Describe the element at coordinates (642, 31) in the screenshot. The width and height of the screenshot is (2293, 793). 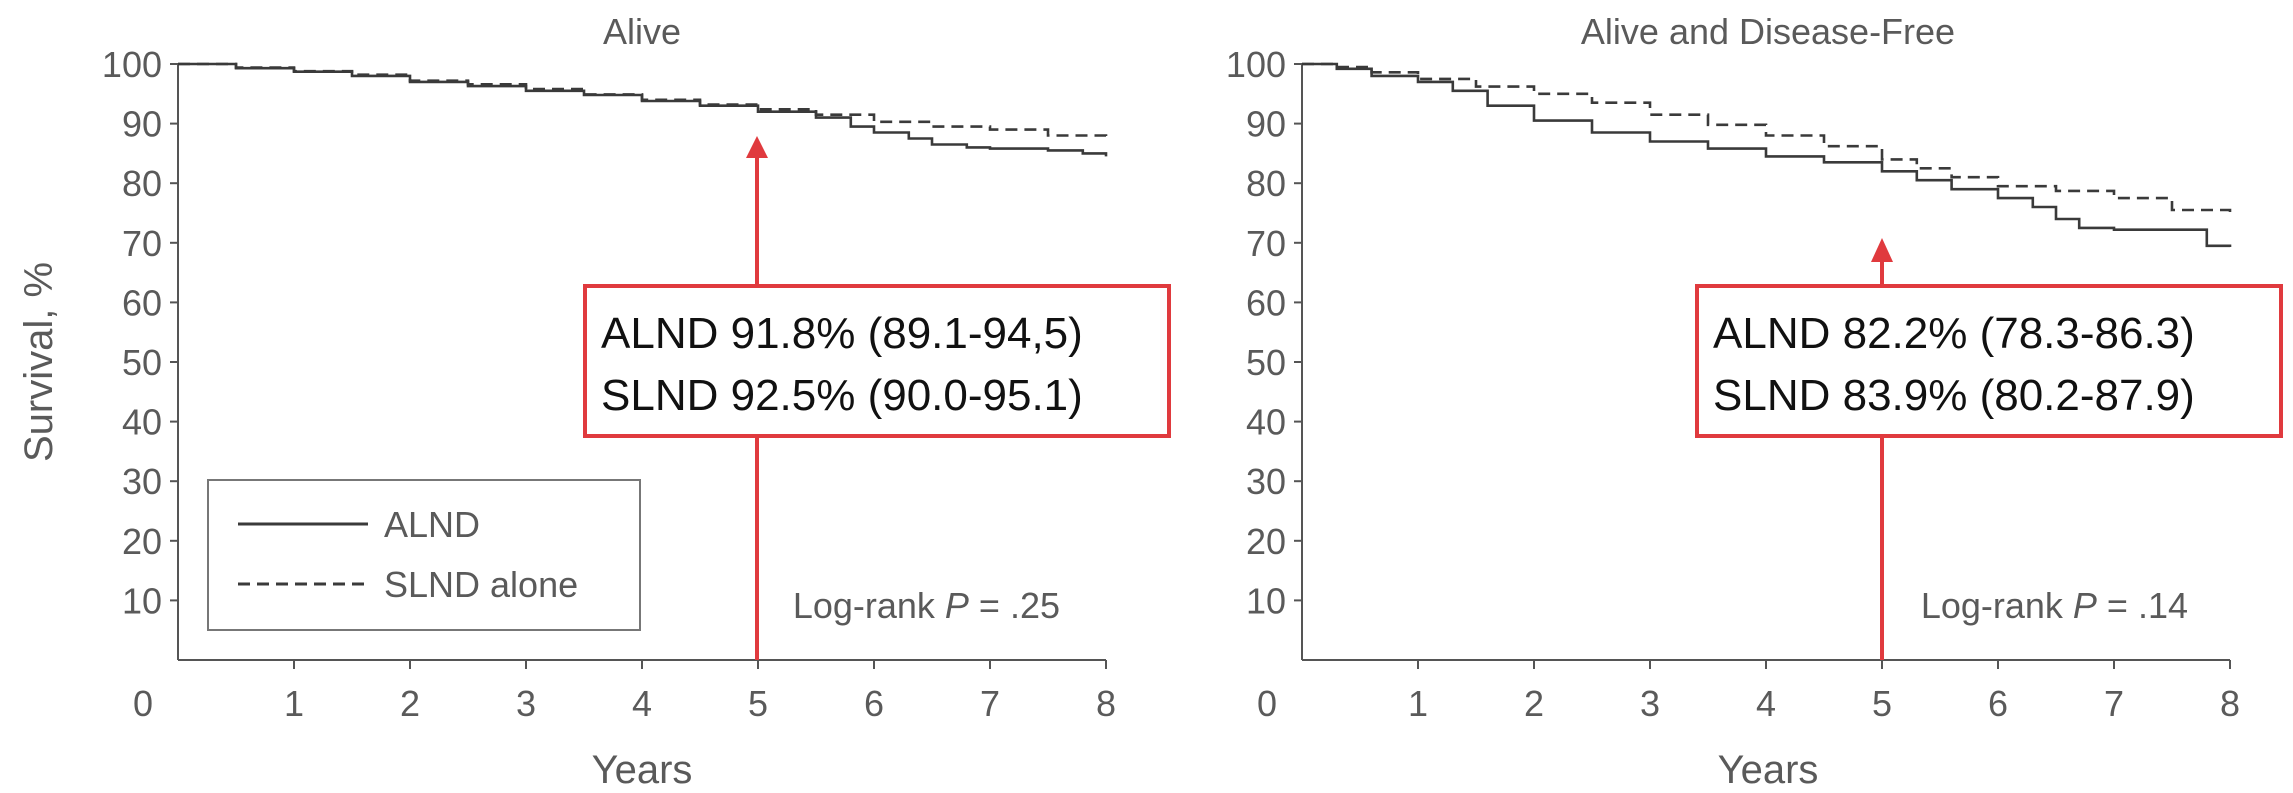
I see `chart-title: Alive` at that location.